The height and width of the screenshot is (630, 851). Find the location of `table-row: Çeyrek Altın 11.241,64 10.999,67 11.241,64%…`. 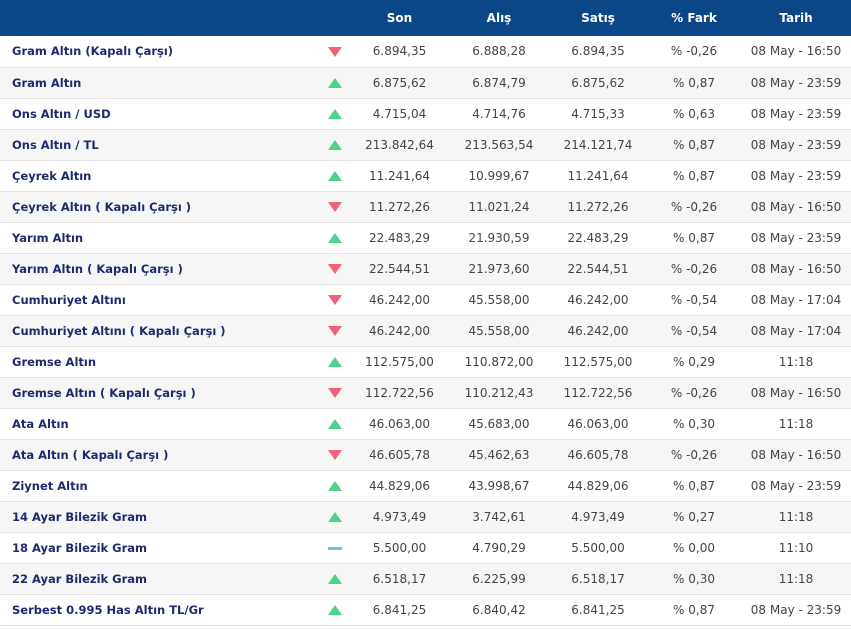

table-row: Çeyrek Altın 11.241,64 10.999,67 11.241,64%… is located at coordinates (425, 175).